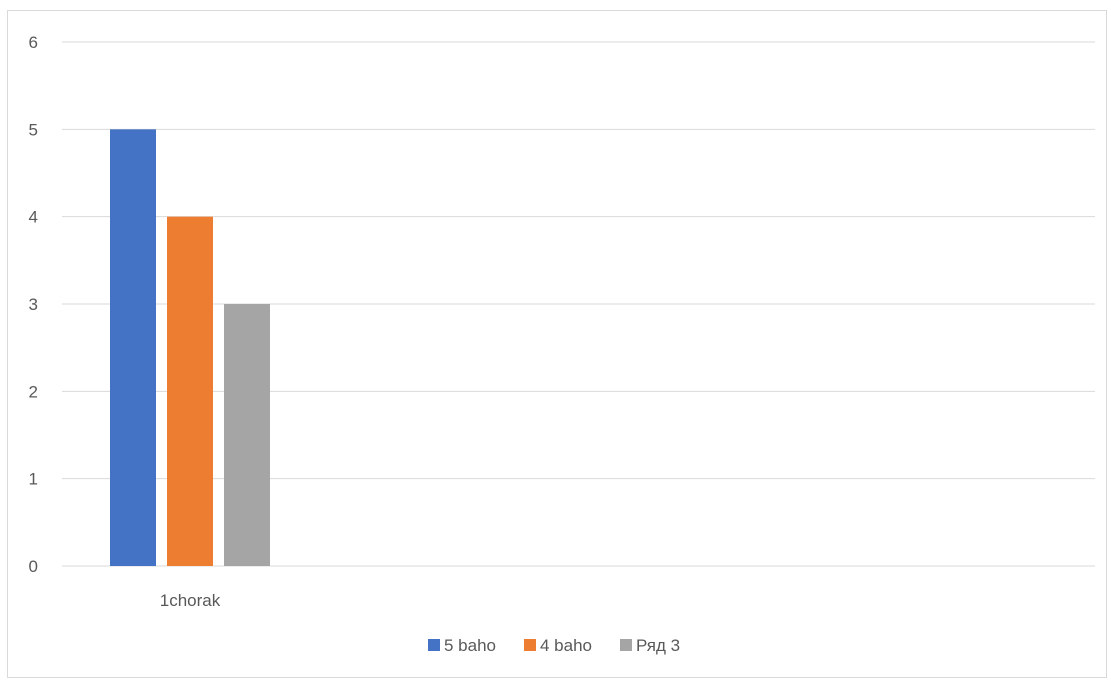  I want to click on legend-label-1: 4 baho, so click(566, 645).